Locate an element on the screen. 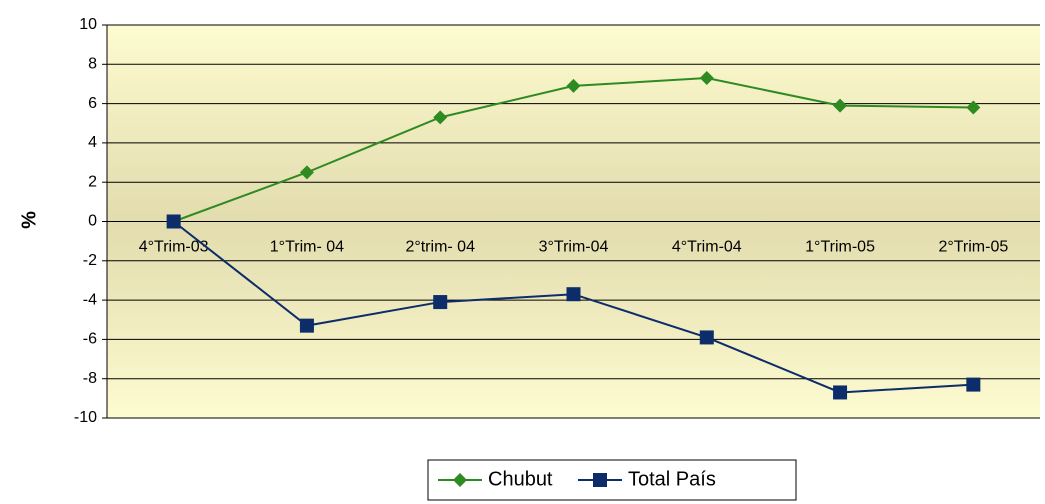 Image resolution: width=1045 pixels, height=504 pixels. x-tick-label: 1°Trim-05 is located at coordinates (840, 247).